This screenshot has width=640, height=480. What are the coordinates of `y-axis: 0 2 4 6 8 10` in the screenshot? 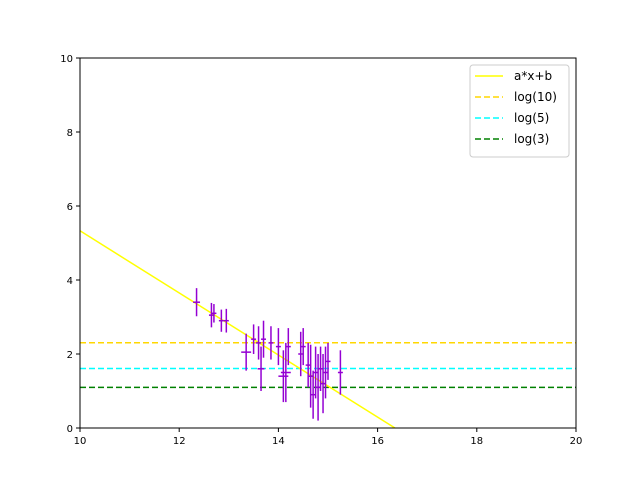 It's located at (70, 244).